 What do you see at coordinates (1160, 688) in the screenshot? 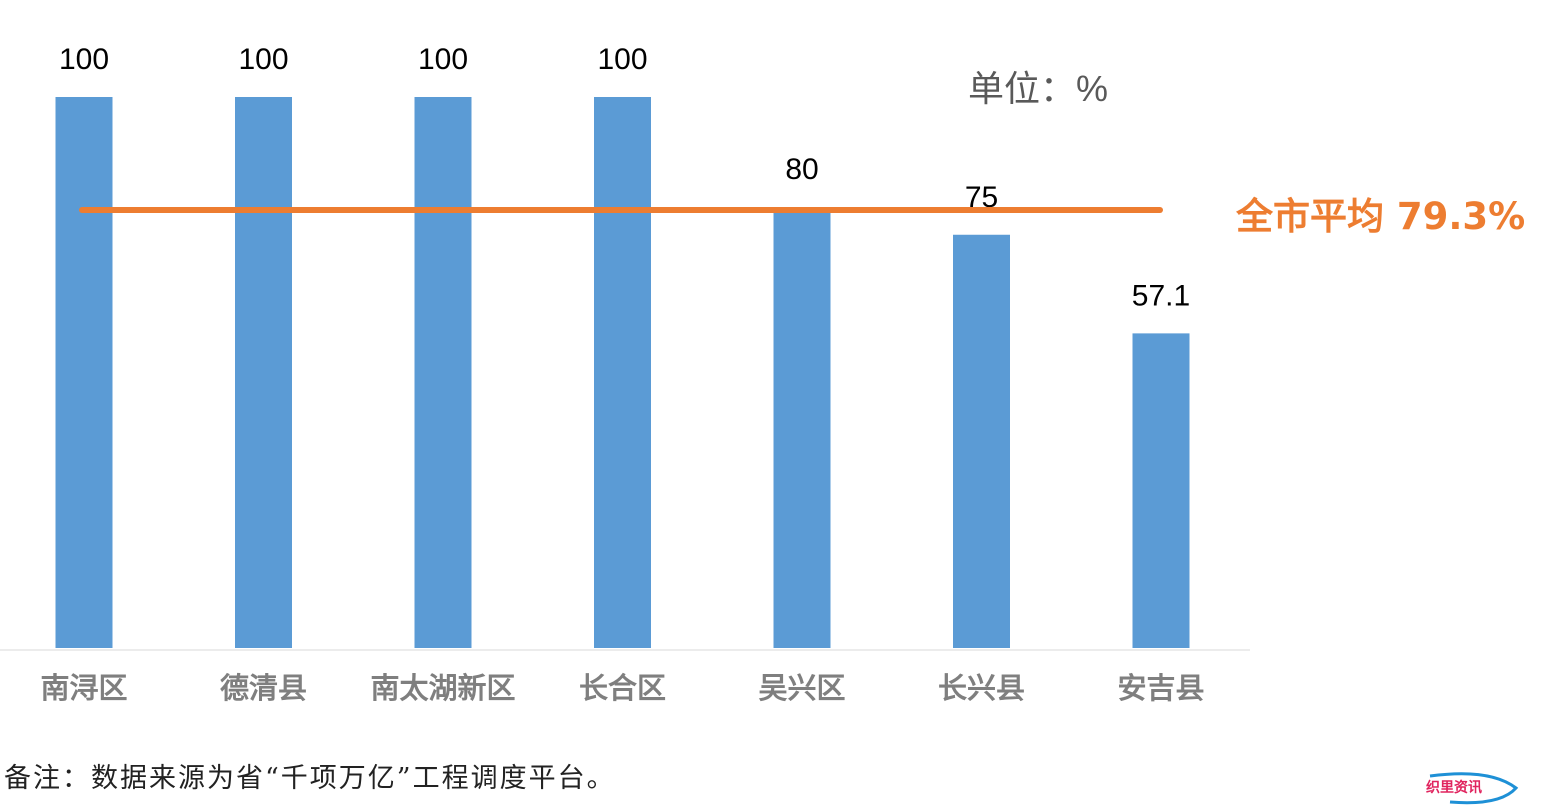
I see `category-label-7: 安吉县` at bounding box center [1160, 688].